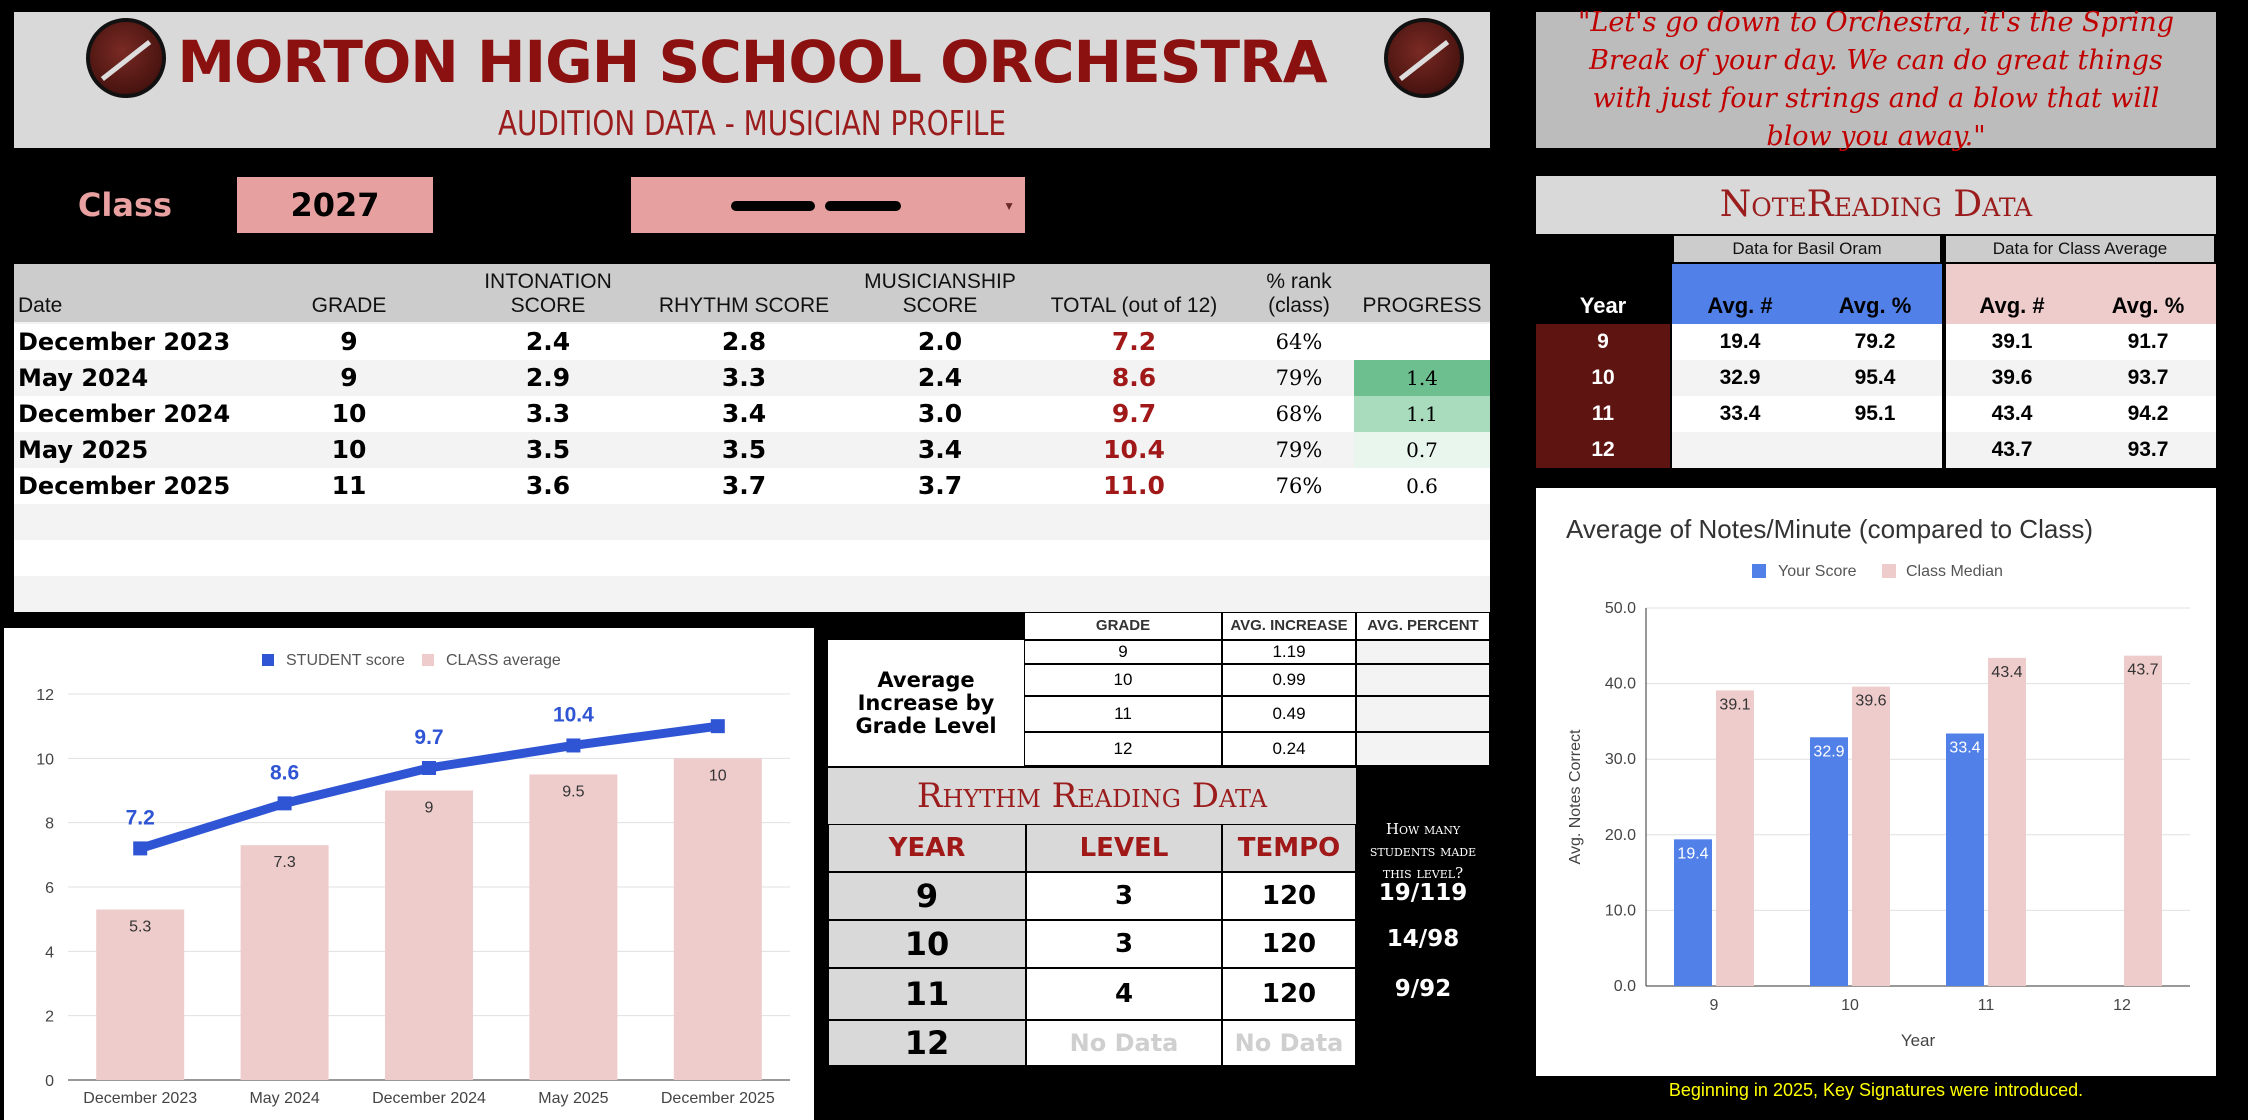 Image resolution: width=2248 pixels, height=1120 pixels. I want to click on avg-cell-grade: 9, so click(1123, 652).